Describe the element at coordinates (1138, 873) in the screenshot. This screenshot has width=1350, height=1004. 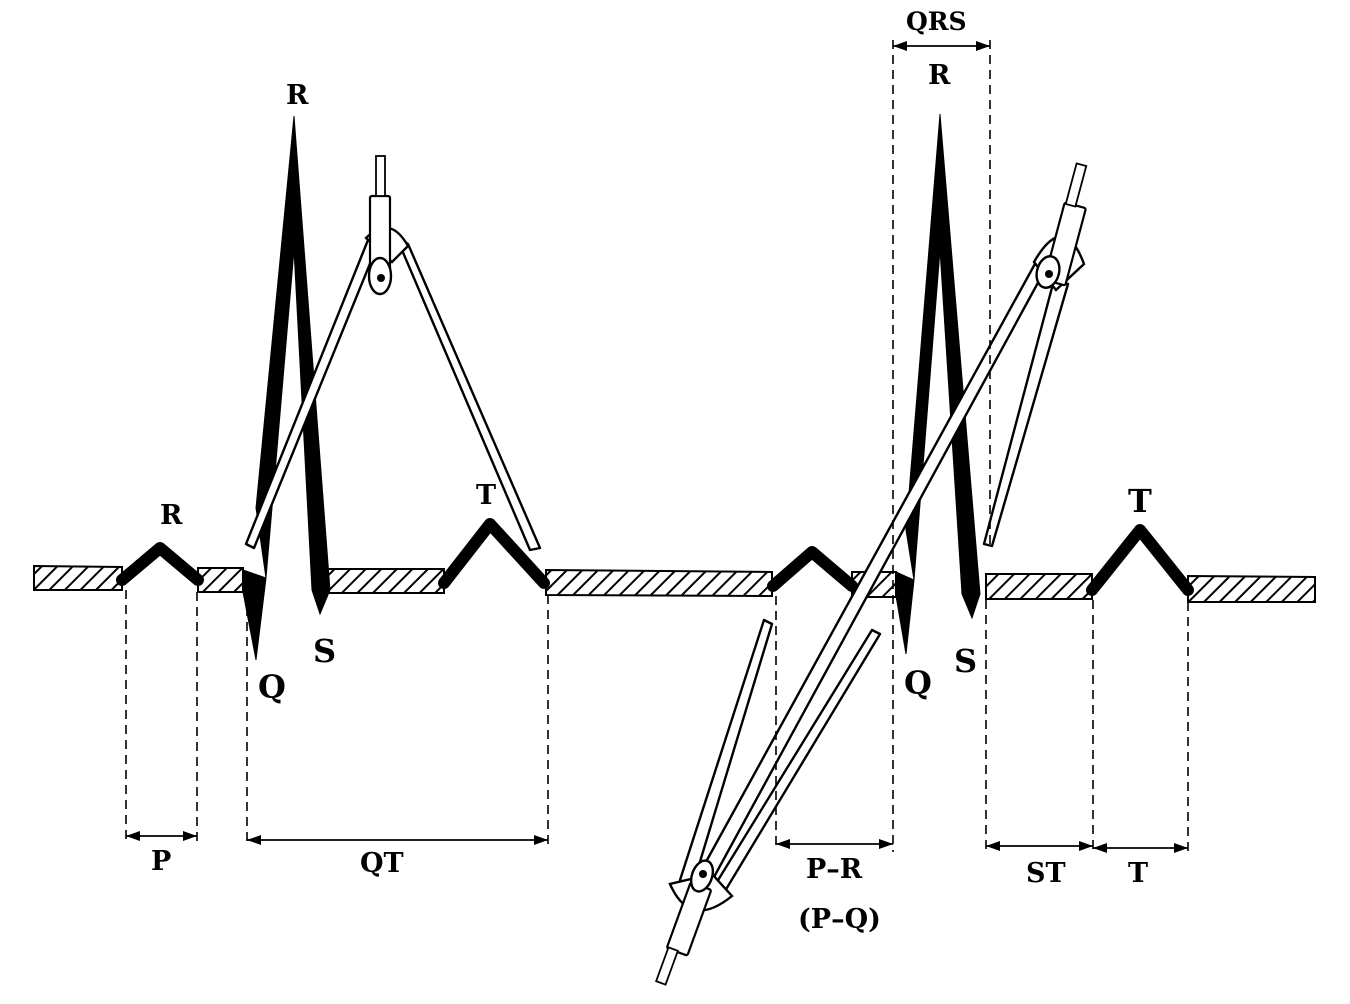
I see `label-interval-t: T` at that location.